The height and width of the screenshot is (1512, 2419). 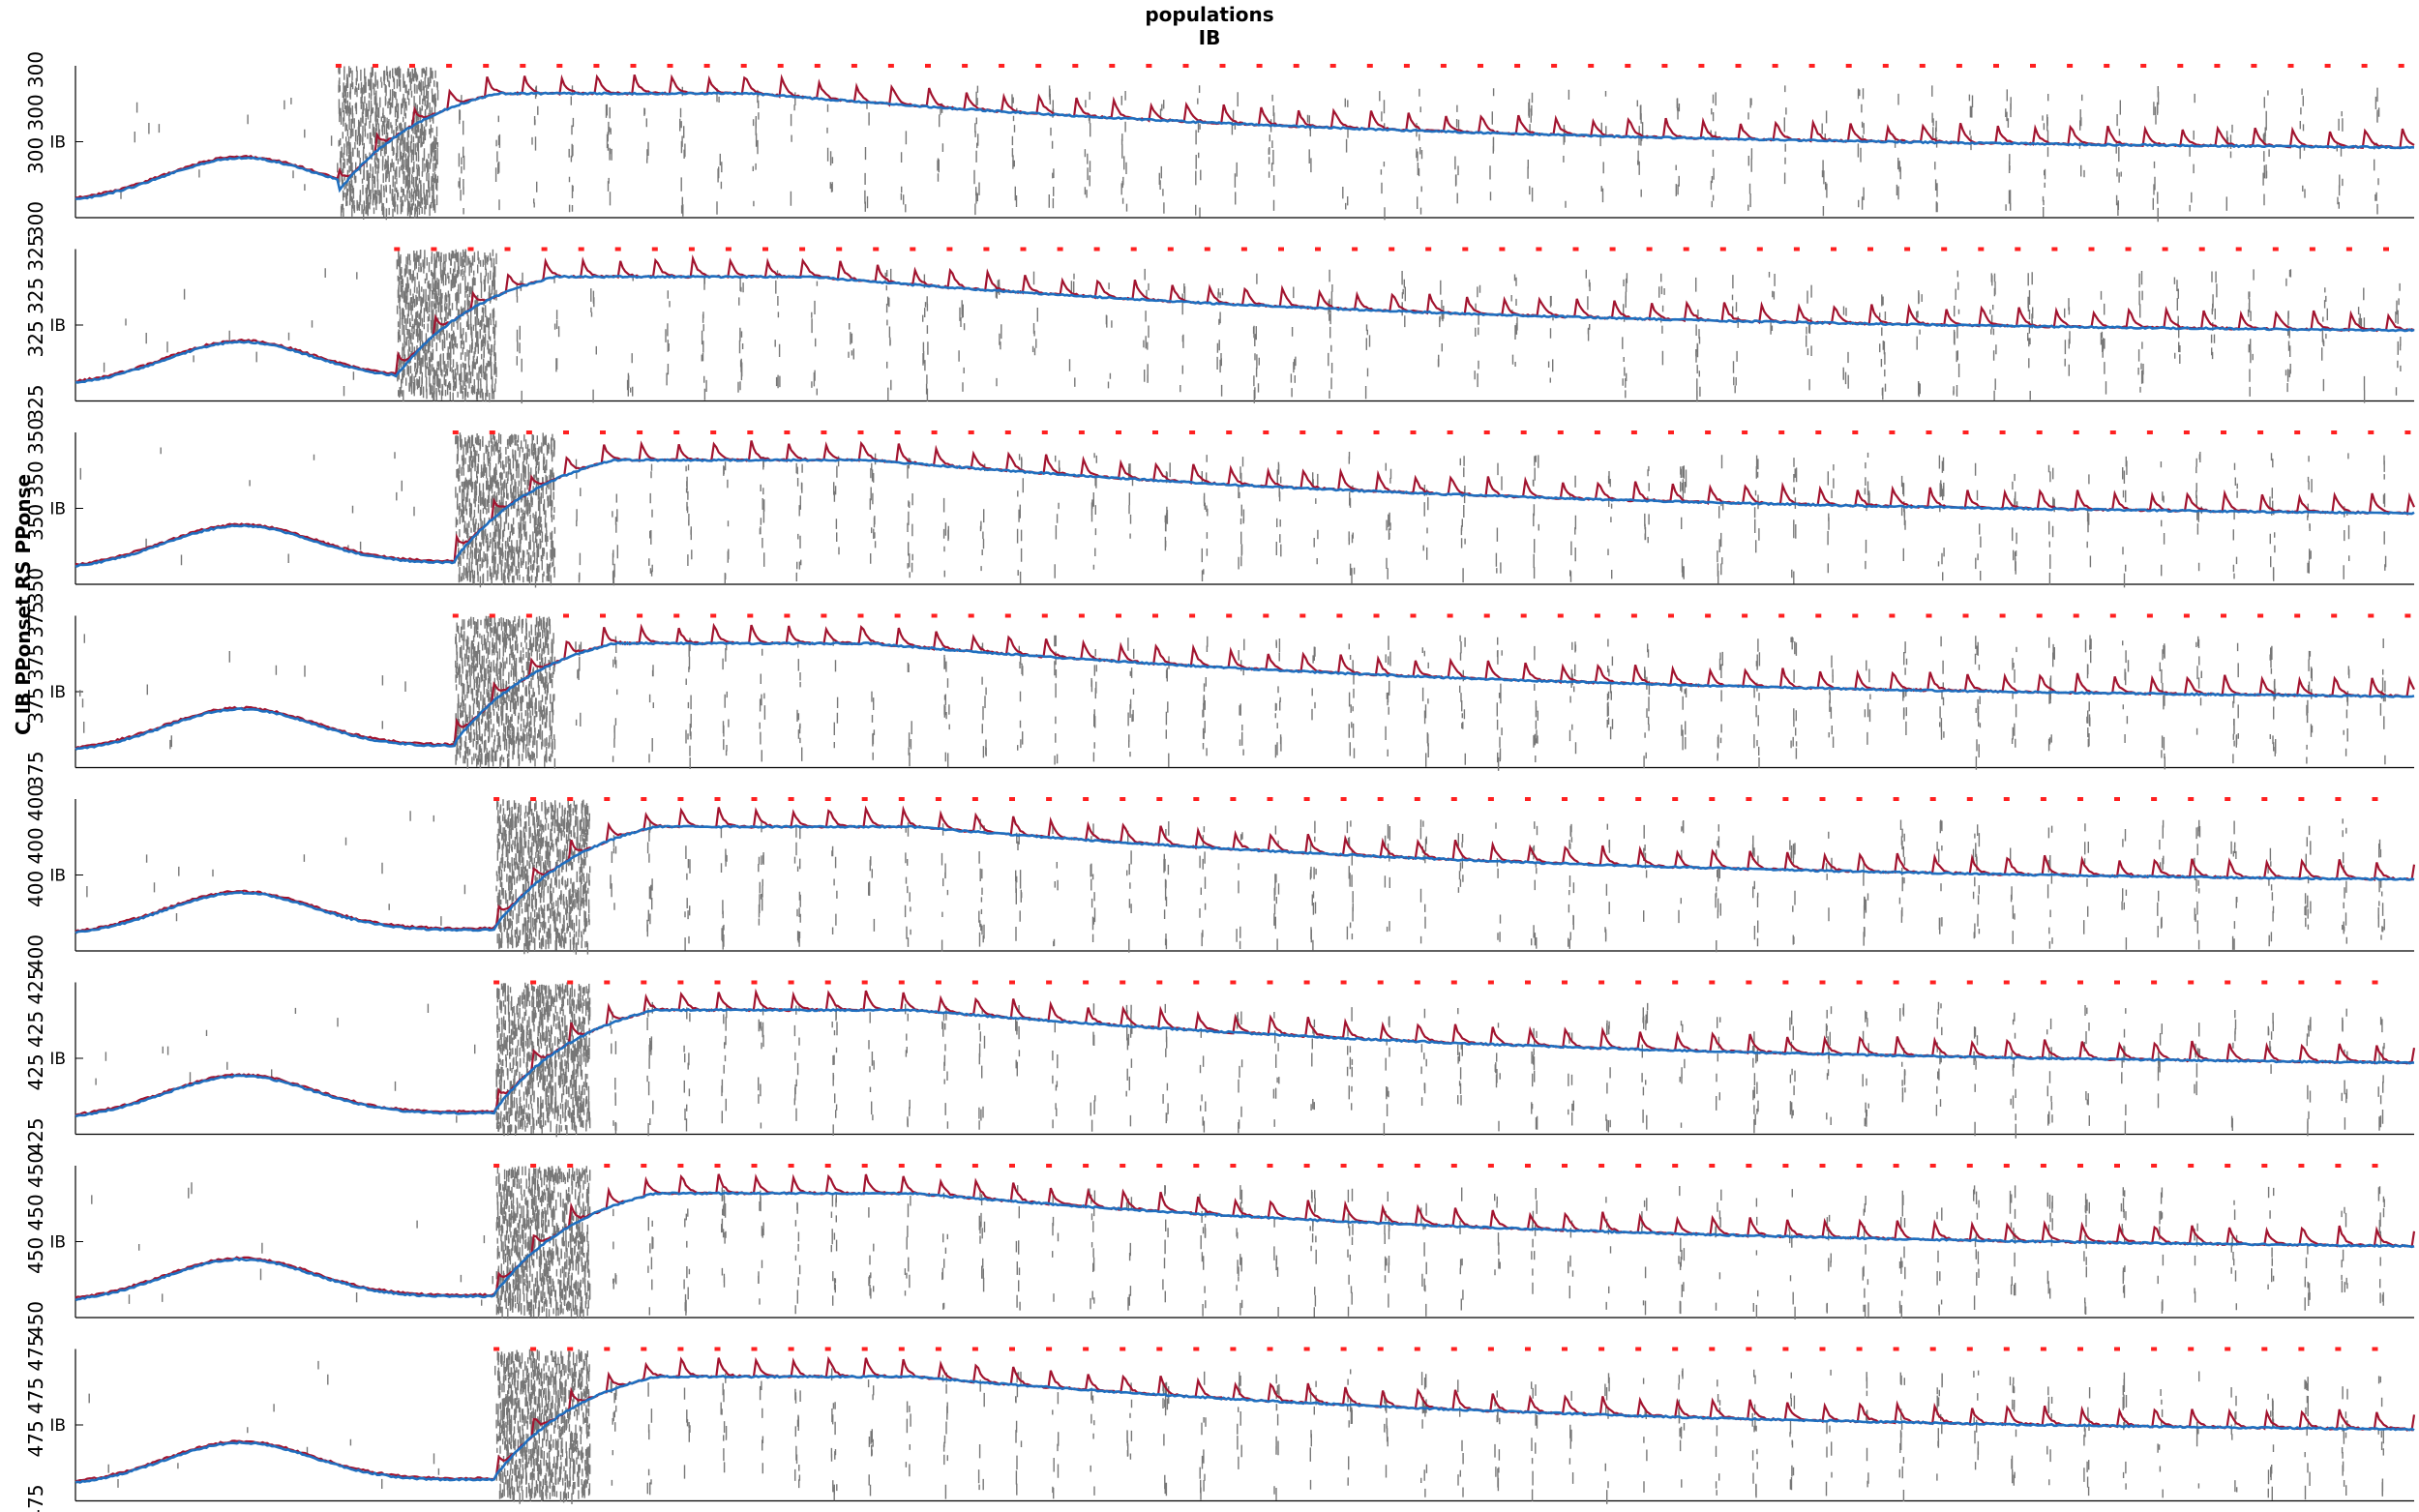 What do you see at coordinates (35, 619) in the screenshot?
I see `panel-side-label-top: 375` at bounding box center [35, 619].